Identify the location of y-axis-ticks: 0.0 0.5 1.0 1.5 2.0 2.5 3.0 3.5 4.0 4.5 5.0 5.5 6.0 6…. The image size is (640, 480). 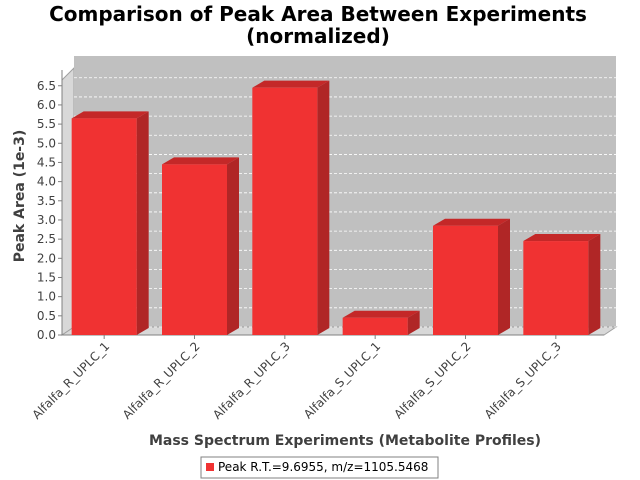
(49, 210).